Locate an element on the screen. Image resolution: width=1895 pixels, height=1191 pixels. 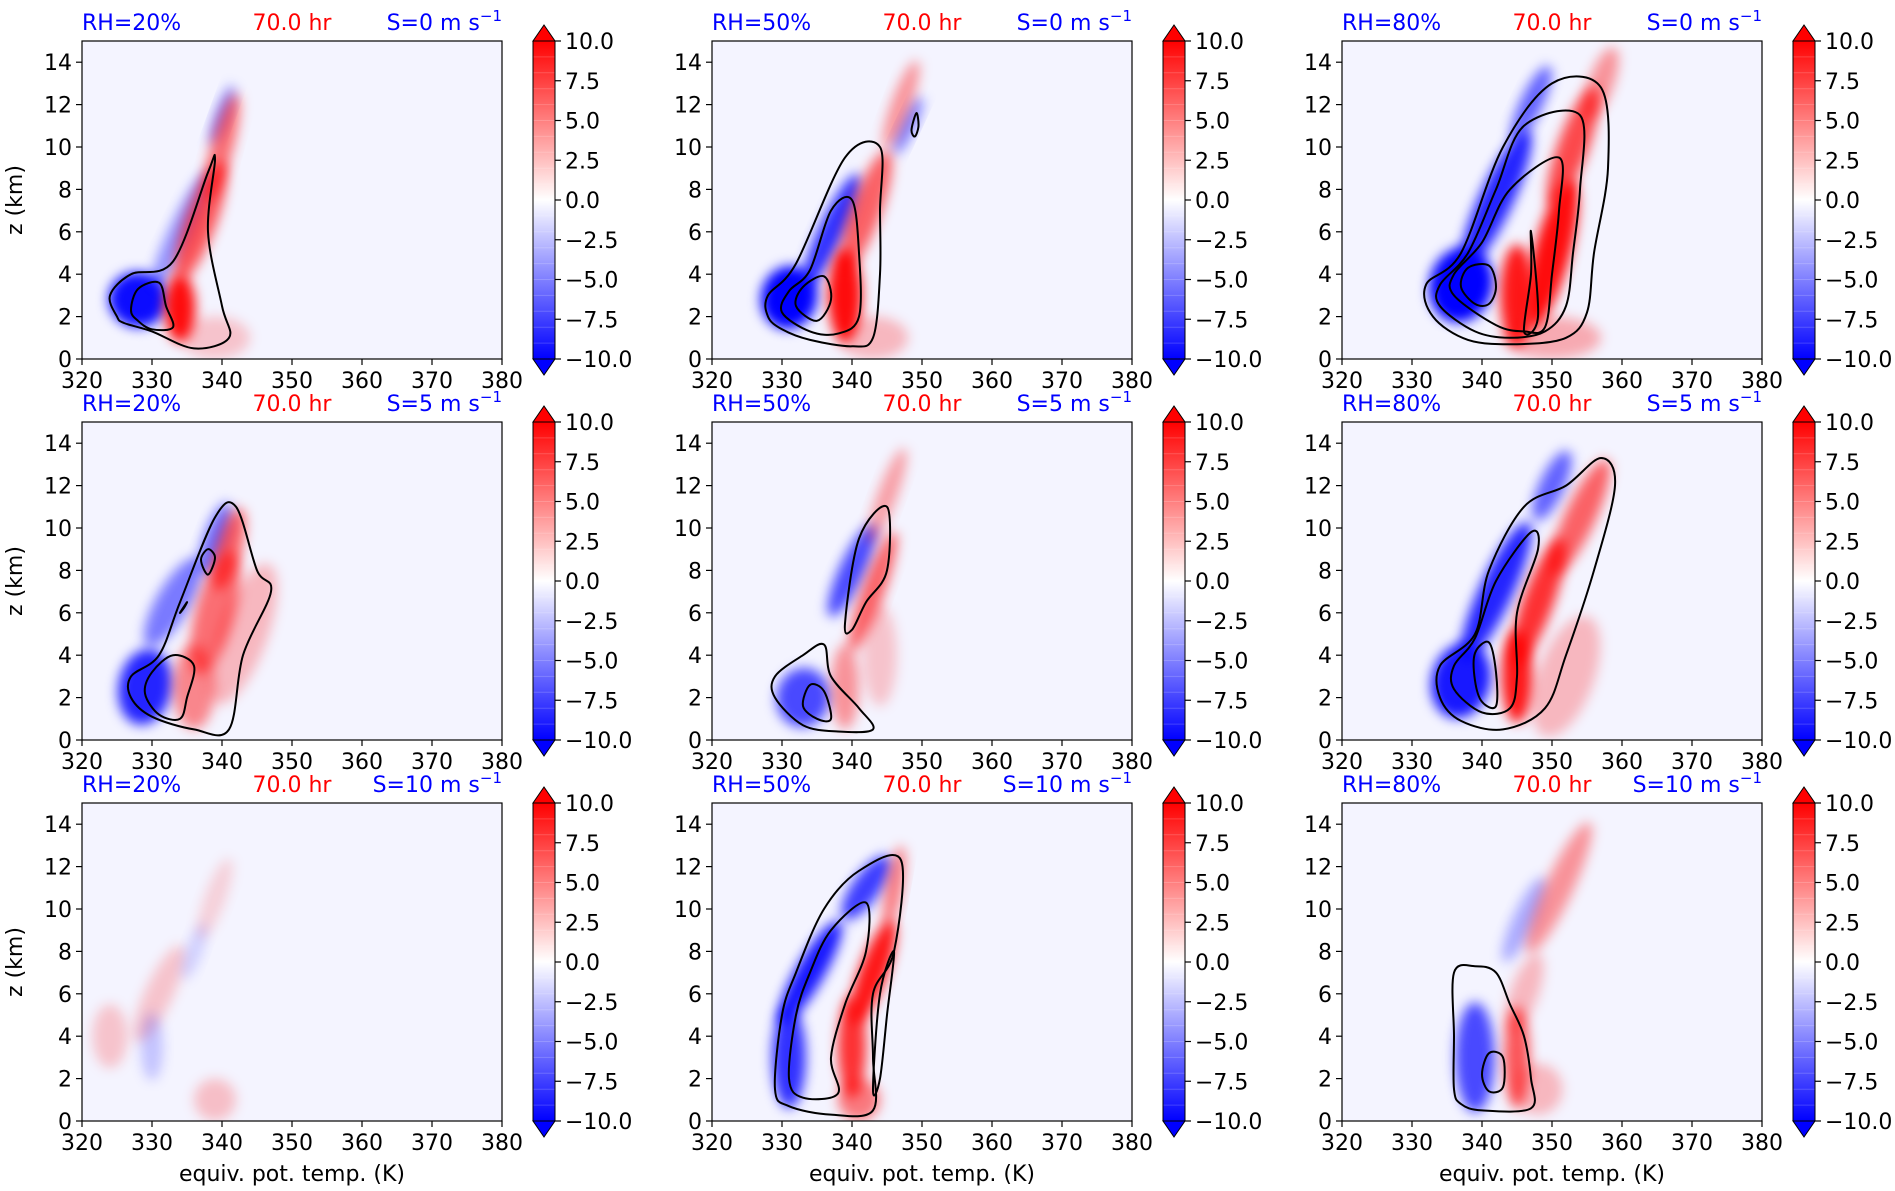
x-tick-label: 380 is located at coordinates (1132, 1143).